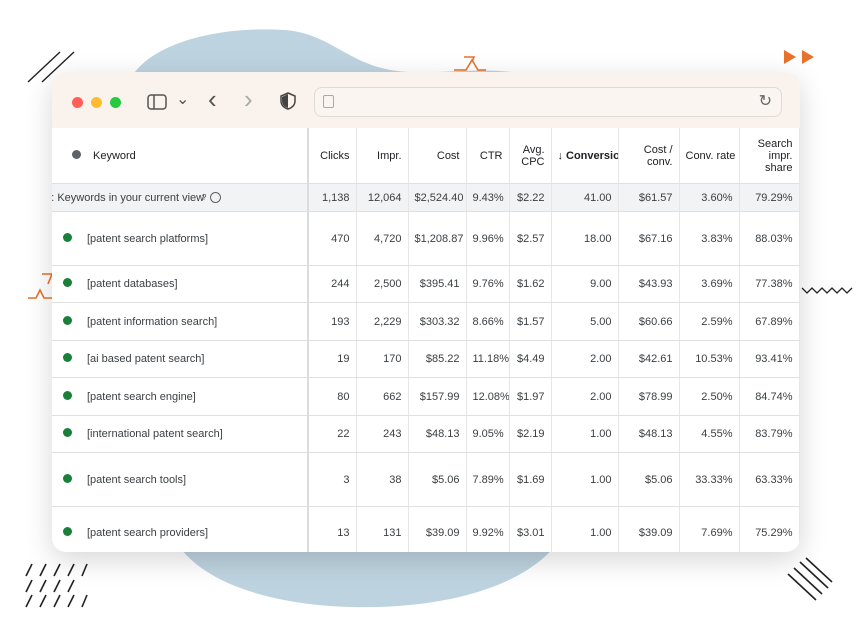  I want to click on keyword-cell: [international patent search], so click(198, 434).